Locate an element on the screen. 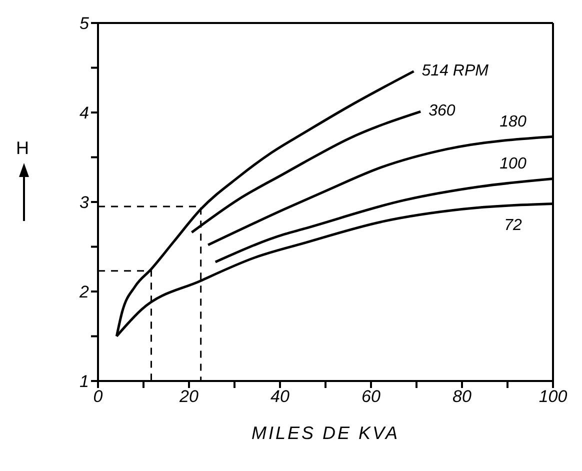 This screenshot has height=471, width=582. y-tick-label: 2 is located at coordinates (84, 292).